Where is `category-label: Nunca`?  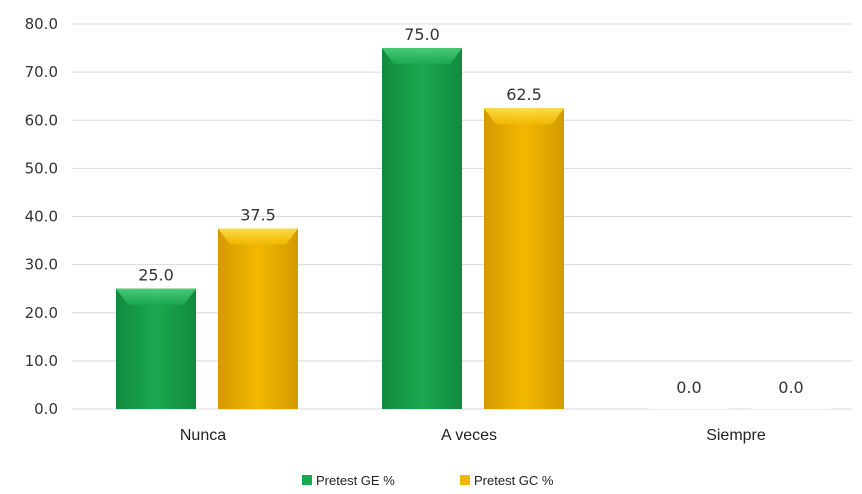 category-label: Nunca is located at coordinates (203, 435).